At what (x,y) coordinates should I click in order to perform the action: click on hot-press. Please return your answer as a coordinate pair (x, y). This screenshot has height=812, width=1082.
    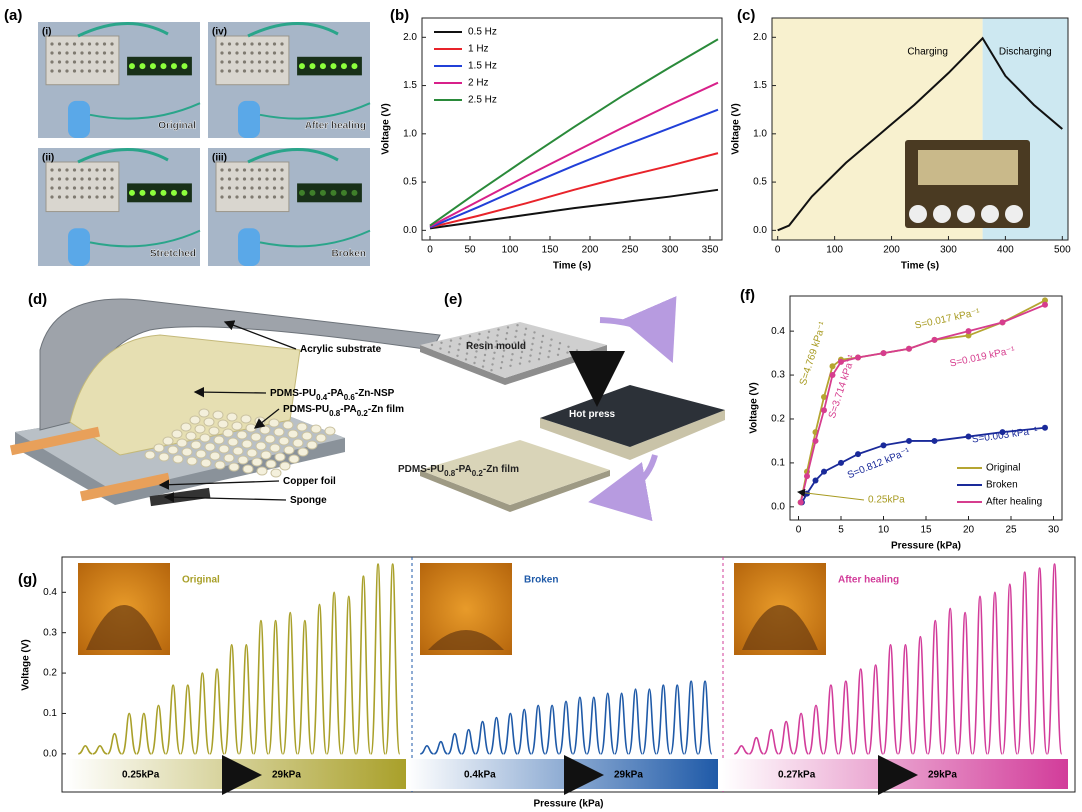
    Looking at the image, I should click on (632, 416).